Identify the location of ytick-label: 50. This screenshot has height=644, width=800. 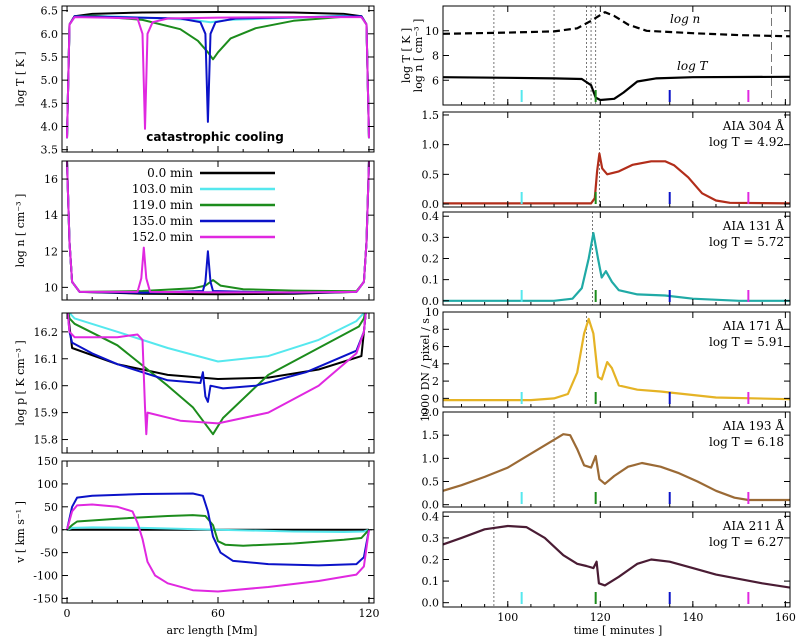
(51, 507).